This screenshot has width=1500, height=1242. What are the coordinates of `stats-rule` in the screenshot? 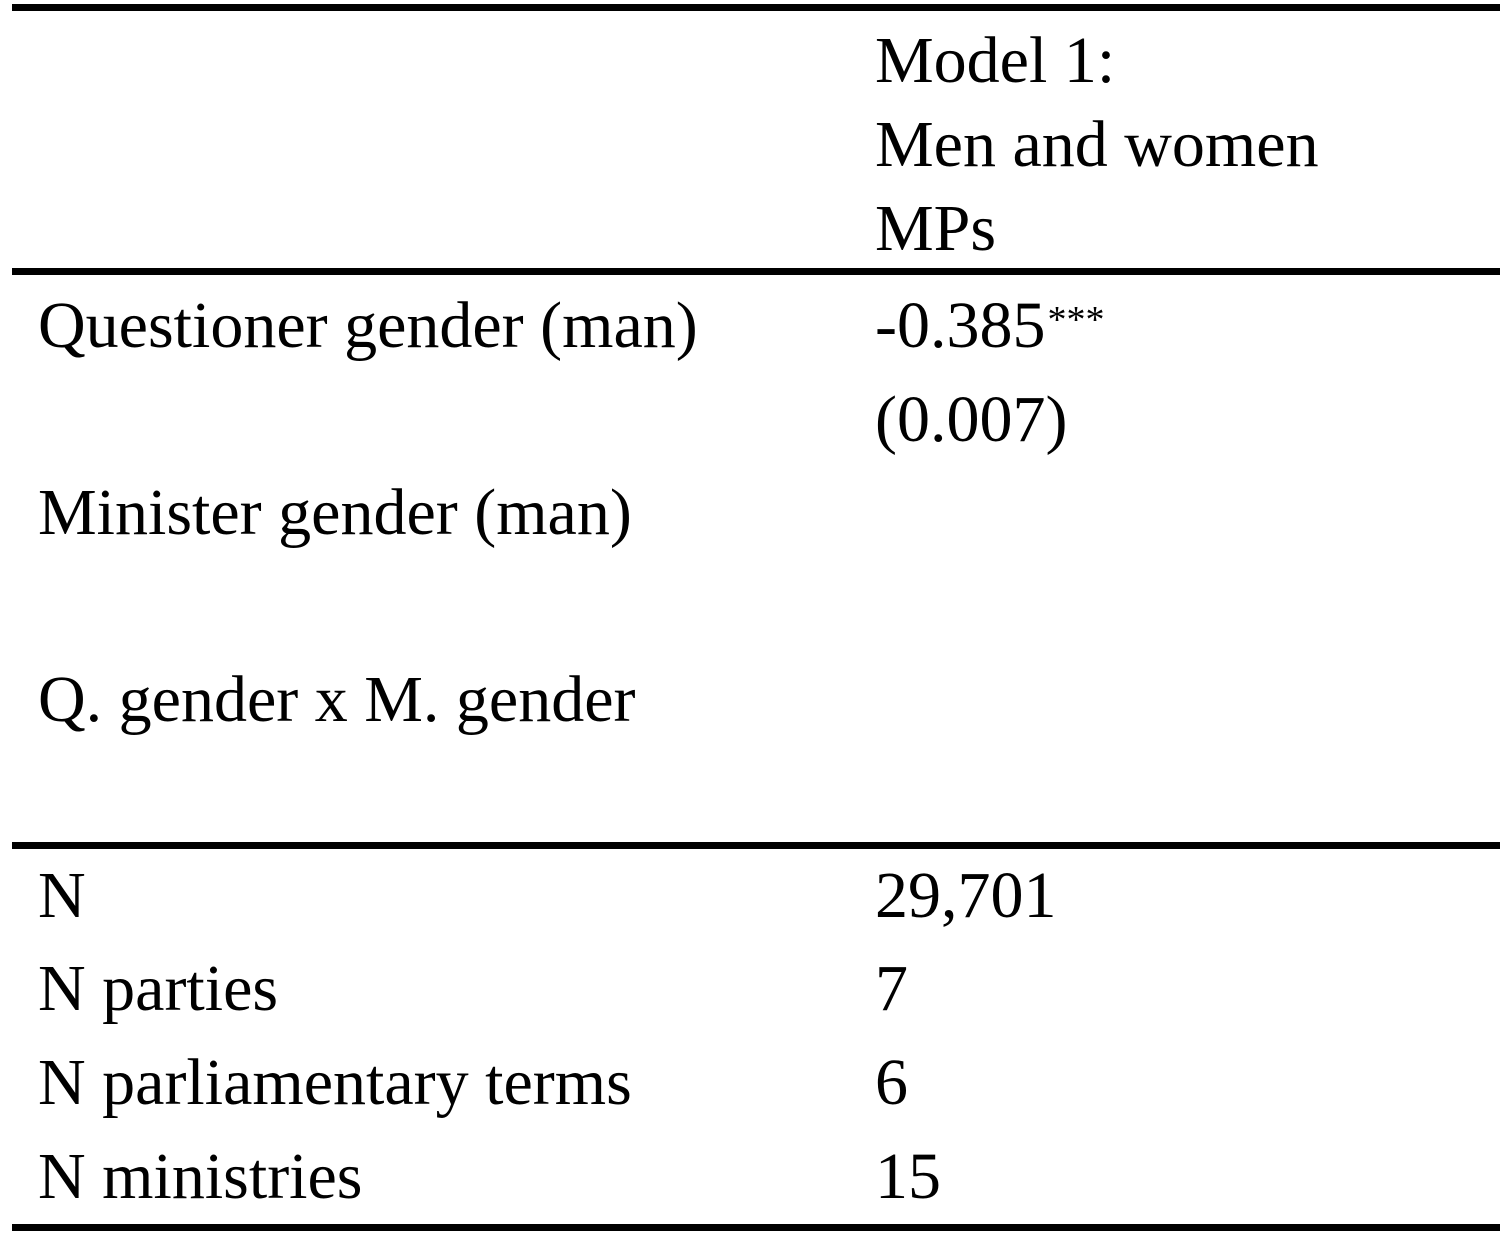 It's located at (756, 845).